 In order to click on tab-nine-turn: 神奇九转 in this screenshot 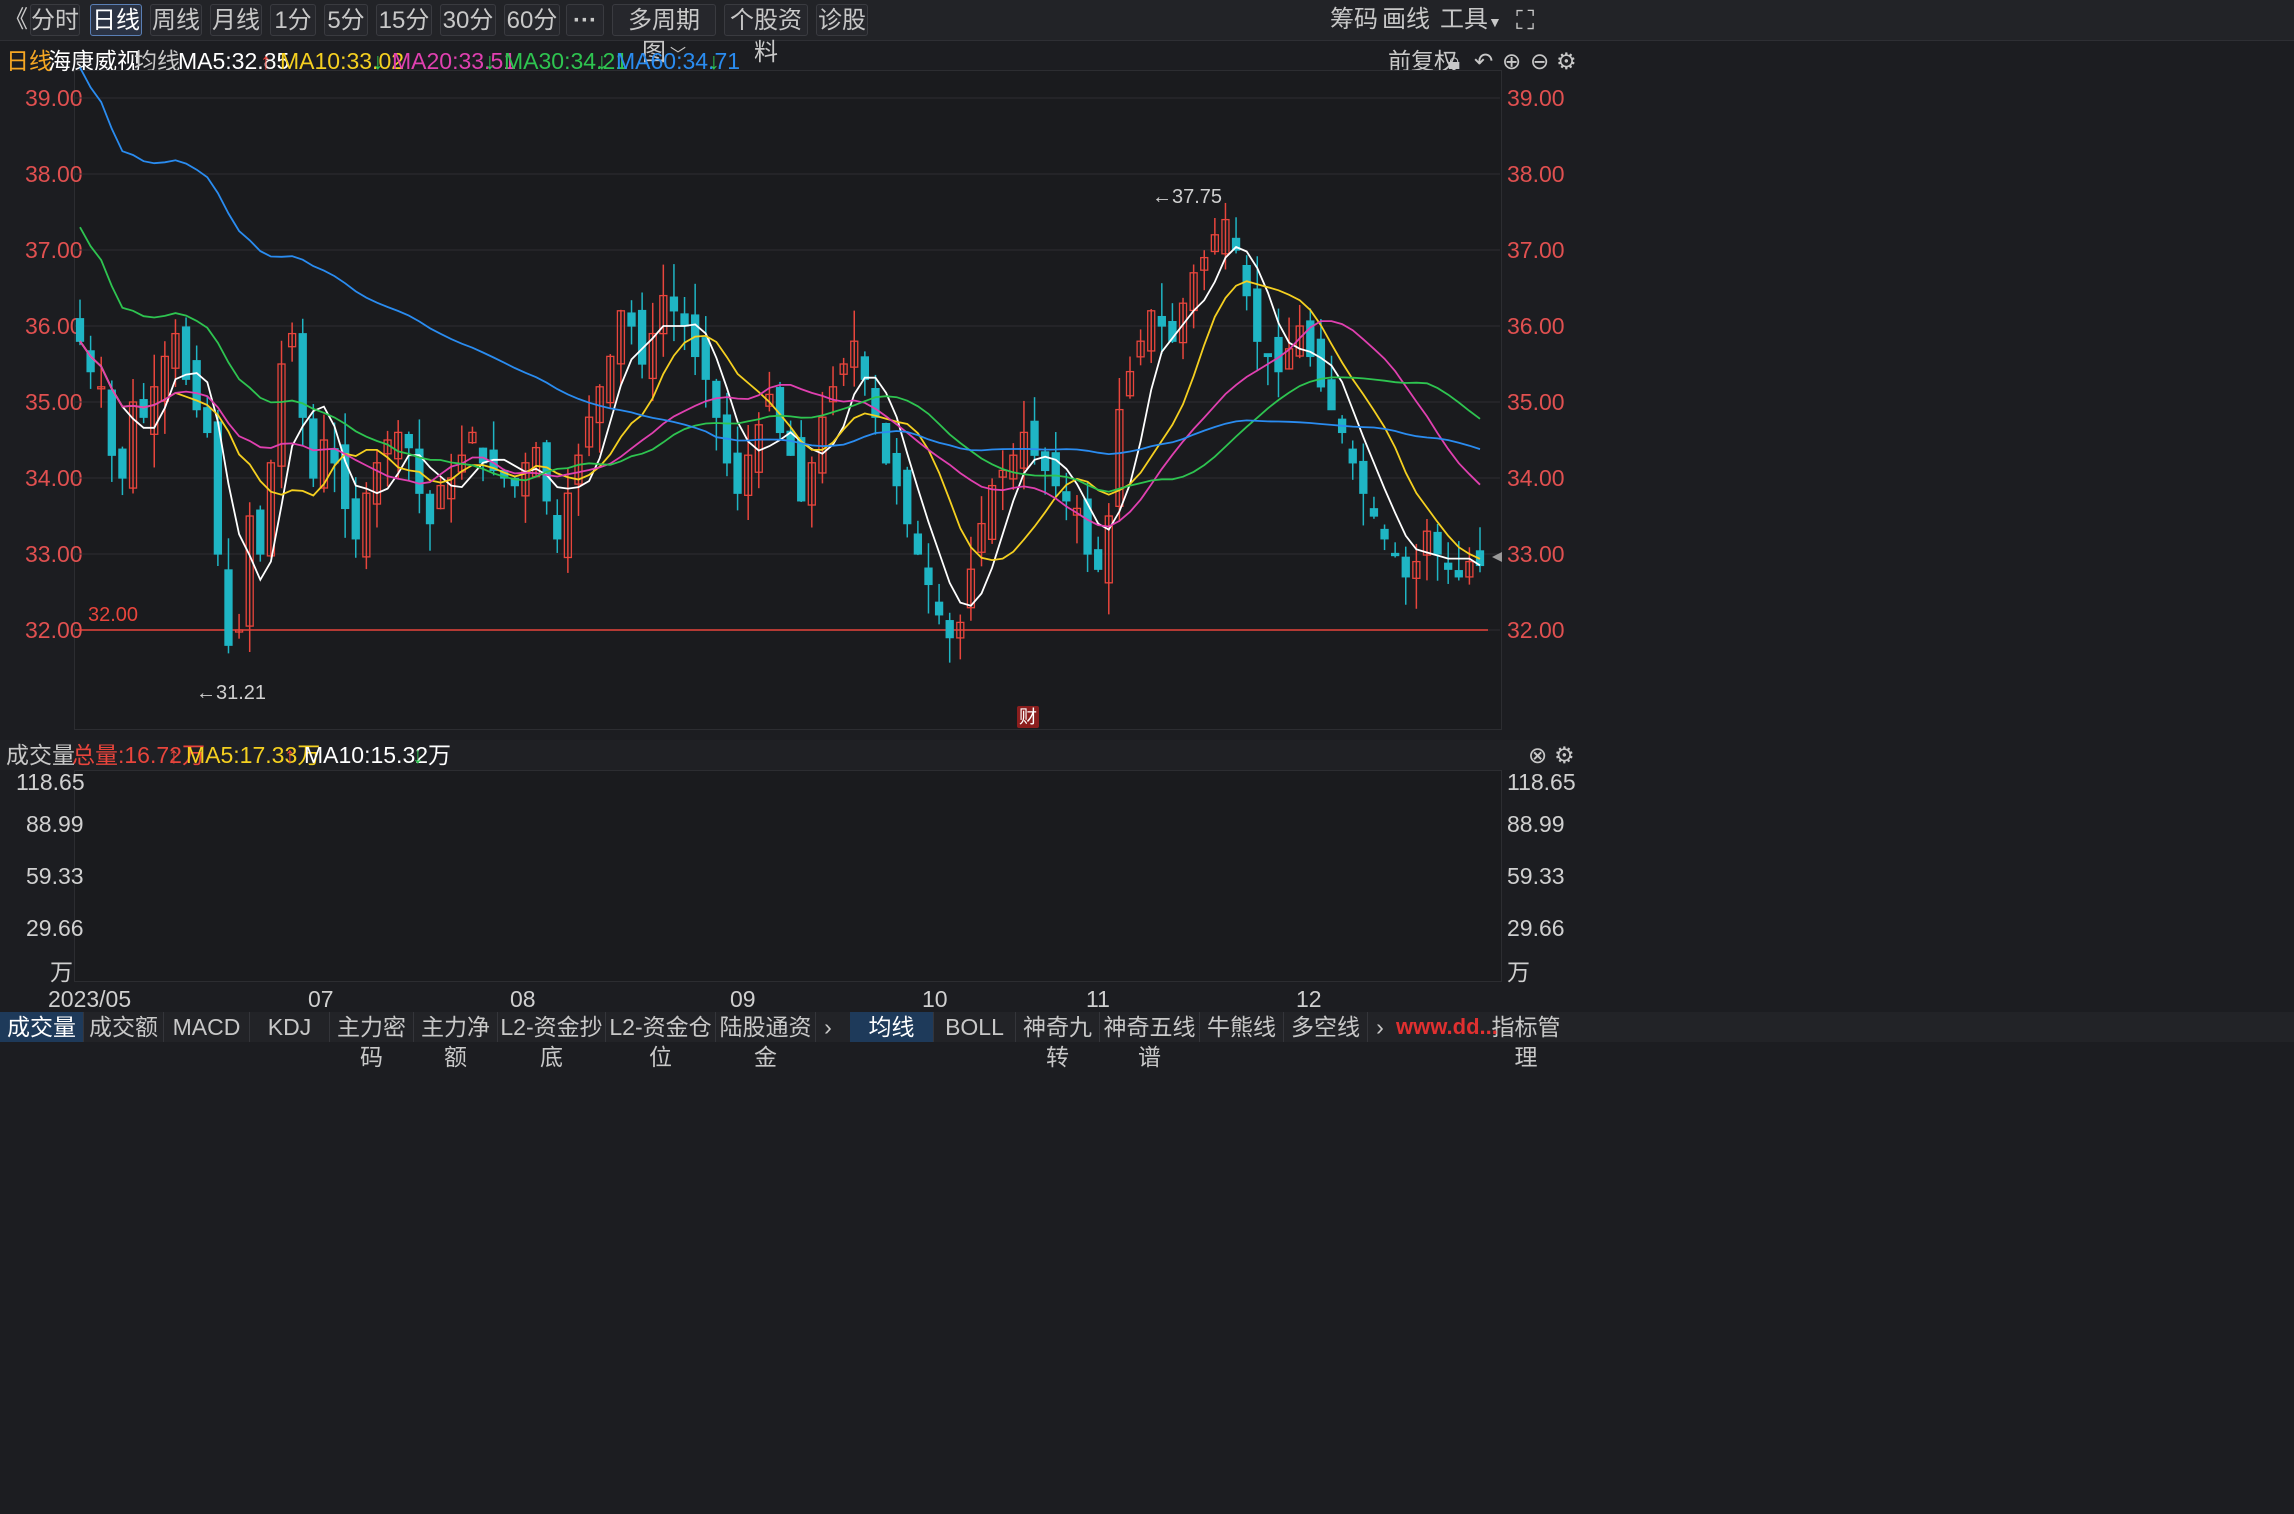, I will do `click(1058, 1041)`.